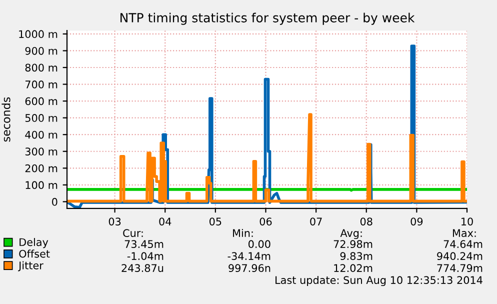 The image size is (497, 304). What do you see at coordinates (42, 185) in the screenshot?
I see `y-tick-label: 100 m` at bounding box center [42, 185].